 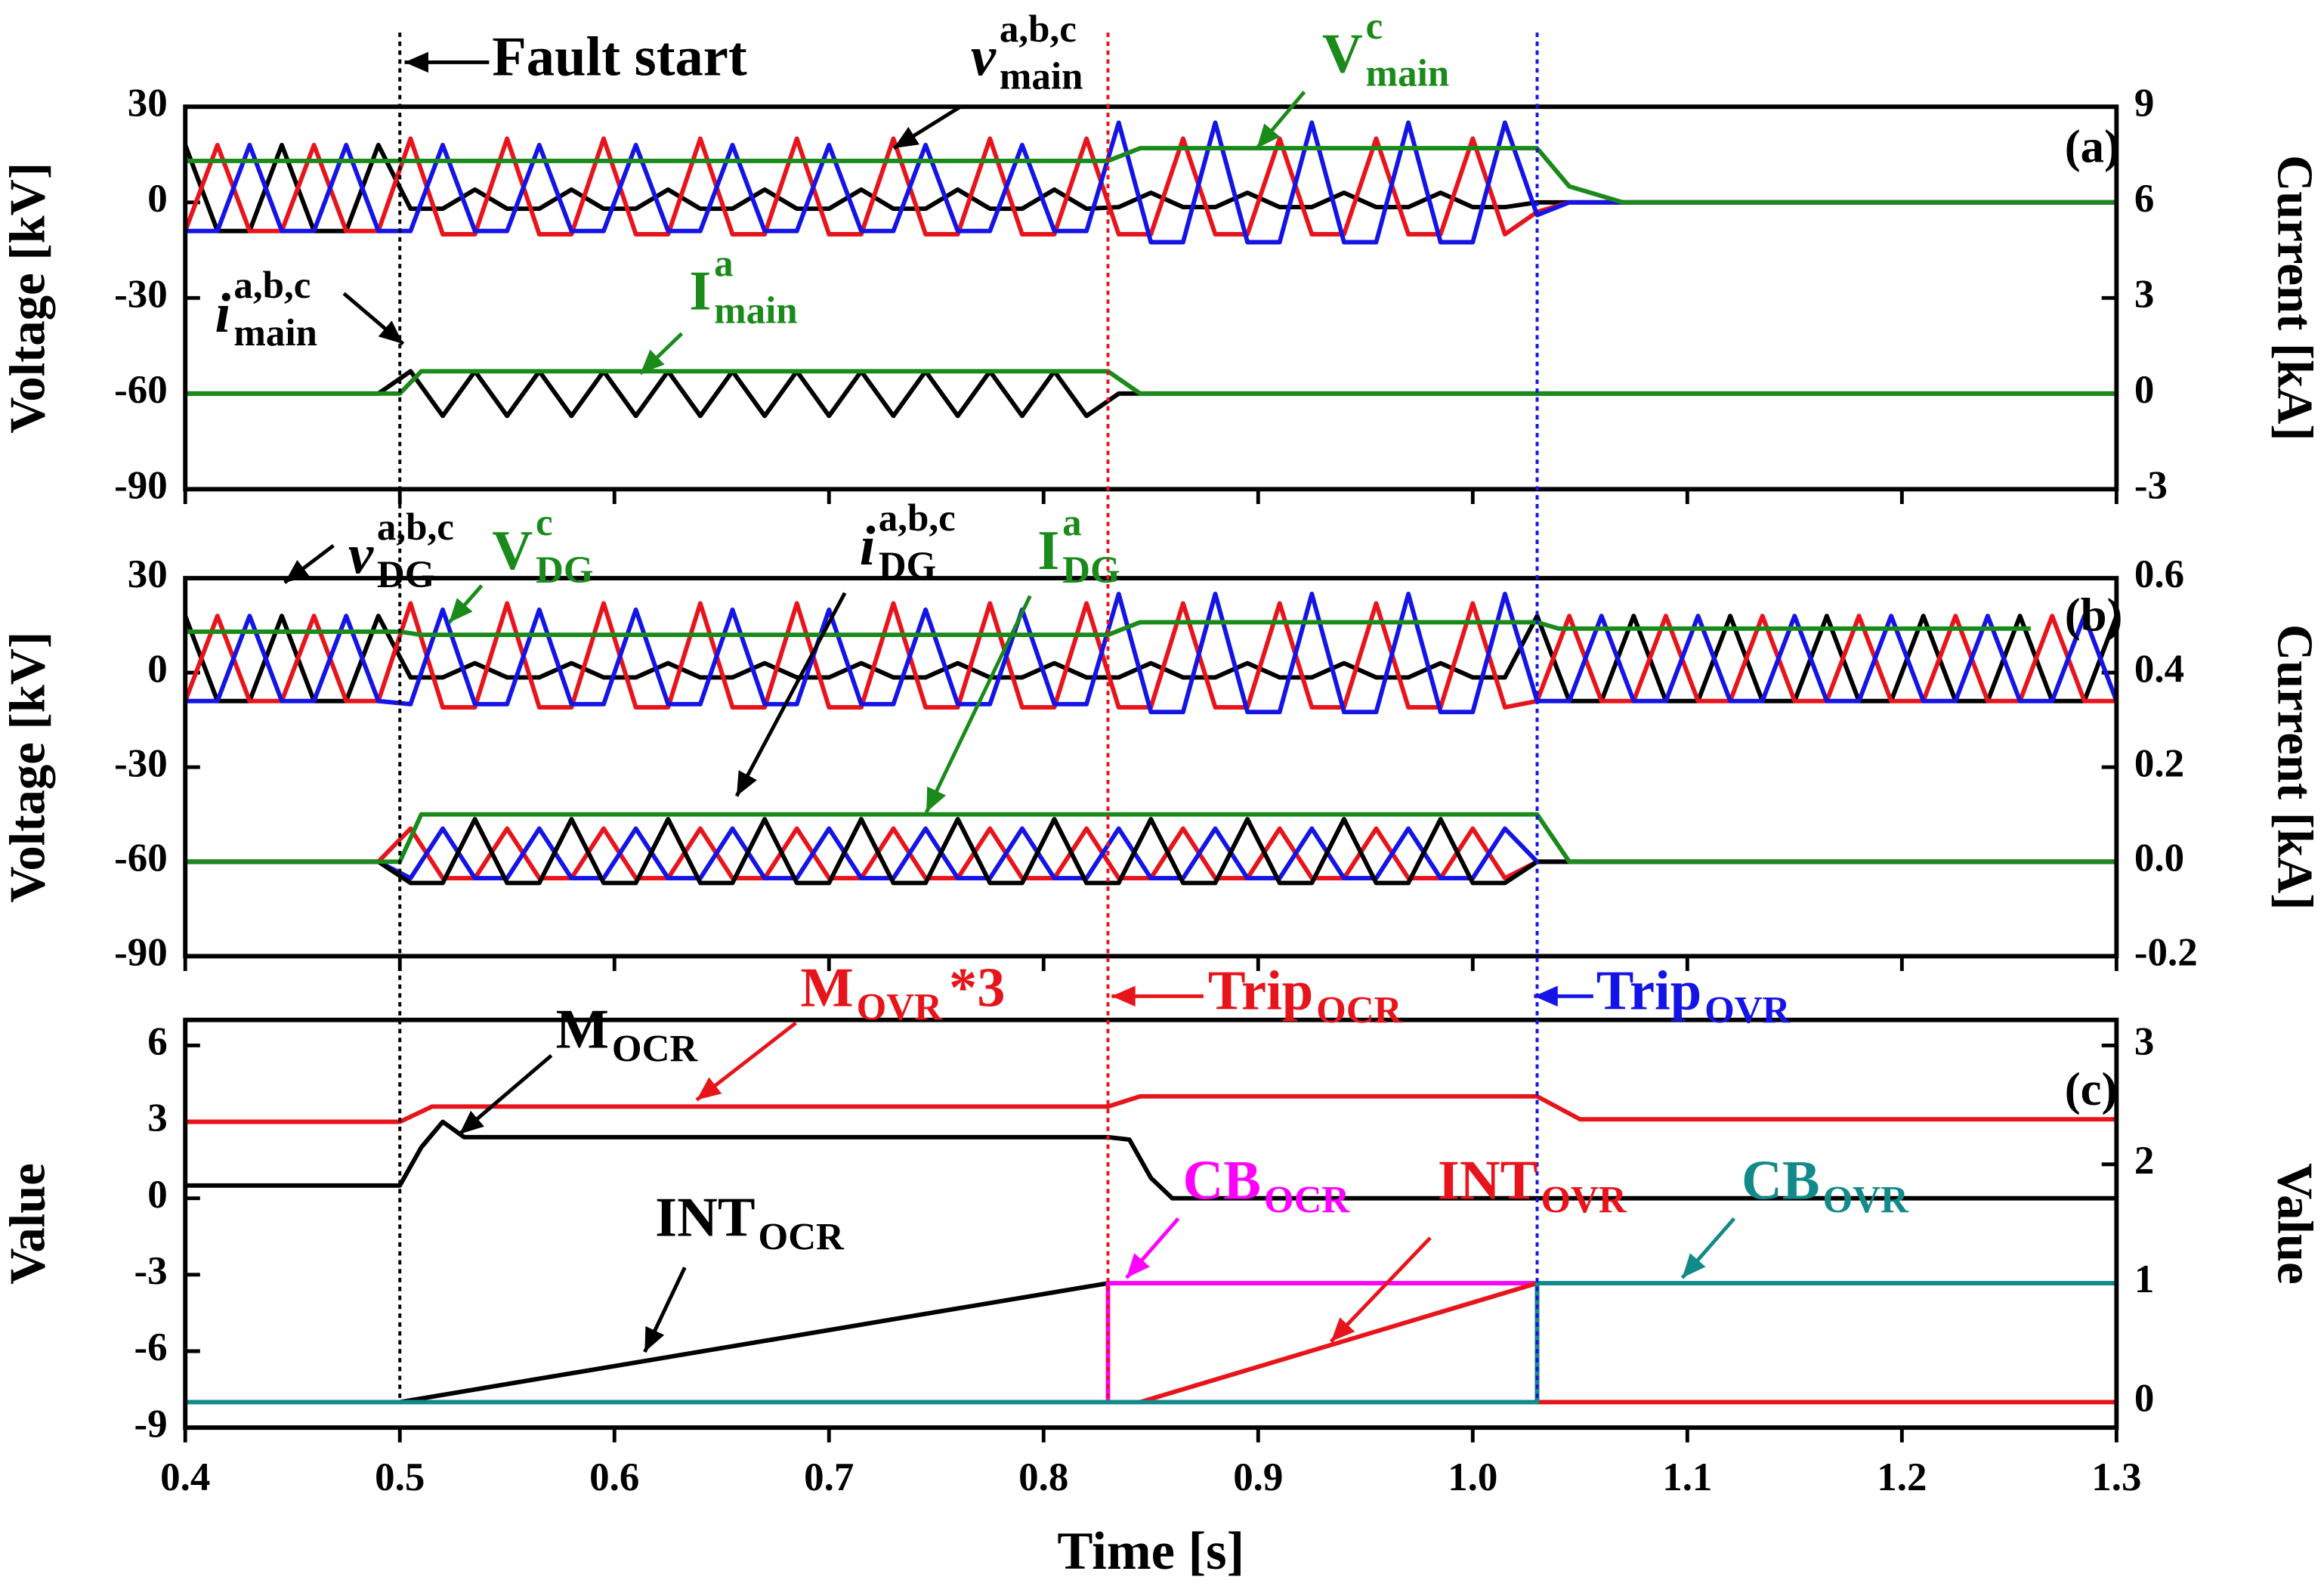 What do you see at coordinates (619, 57) in the screenshot?
I see `annotation-text: Fault start` at bounding box center [619, 57].